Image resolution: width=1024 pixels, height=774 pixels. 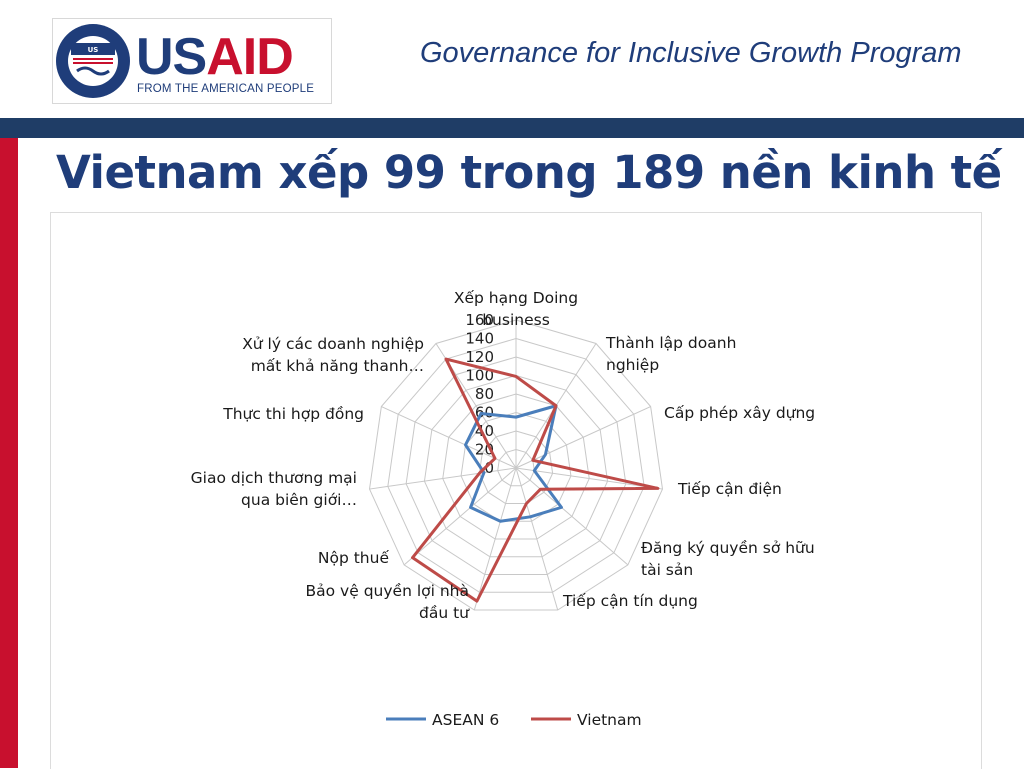 What do you see at coordinates (479, 376) in the screenshot?
I see `radial-tick-label: 100` at bounding box center [479, 376].